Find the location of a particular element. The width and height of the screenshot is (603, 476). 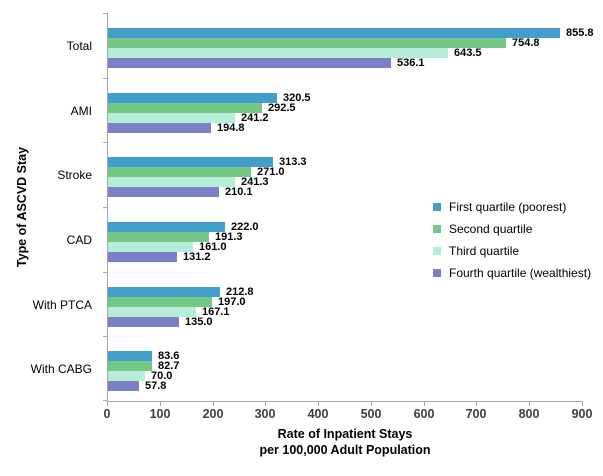

x-axis-tick-label: 600 is located at coordinates (424, 414).